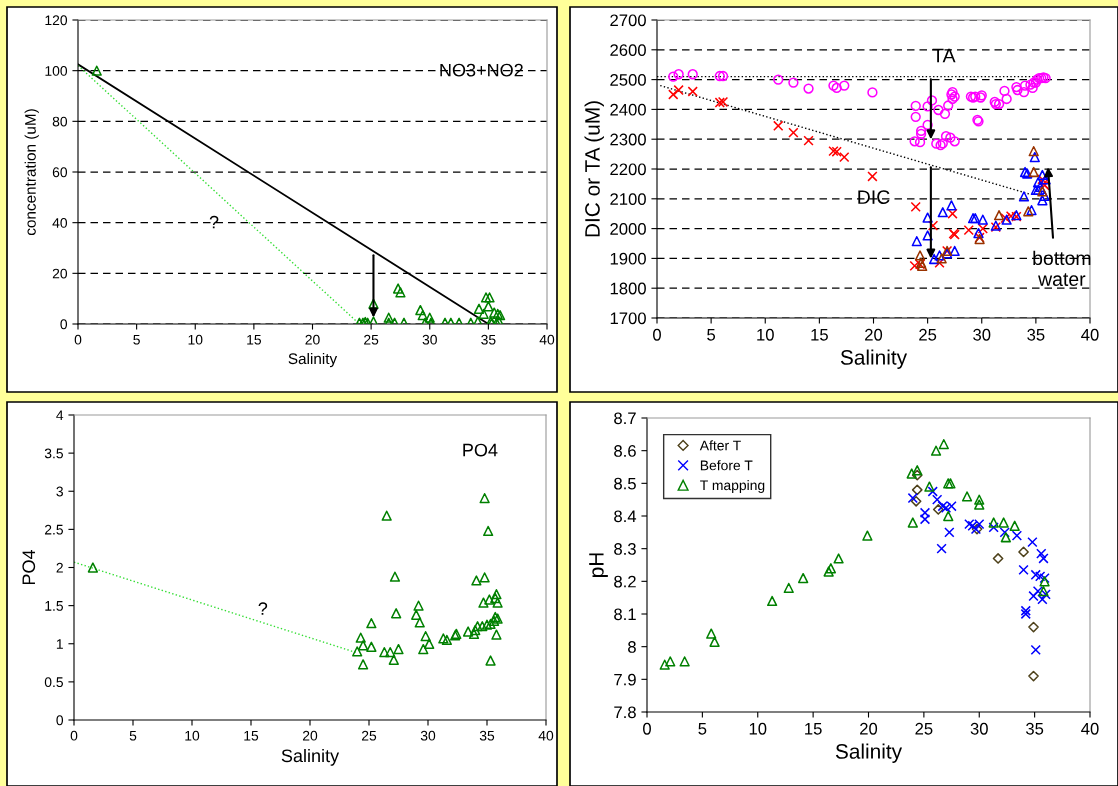 The image size is (1118, 786). What do you see at coordinates (59, 644) in the screenshot?
I see `y-tick-label: 1` at bounding box center [59, 644].